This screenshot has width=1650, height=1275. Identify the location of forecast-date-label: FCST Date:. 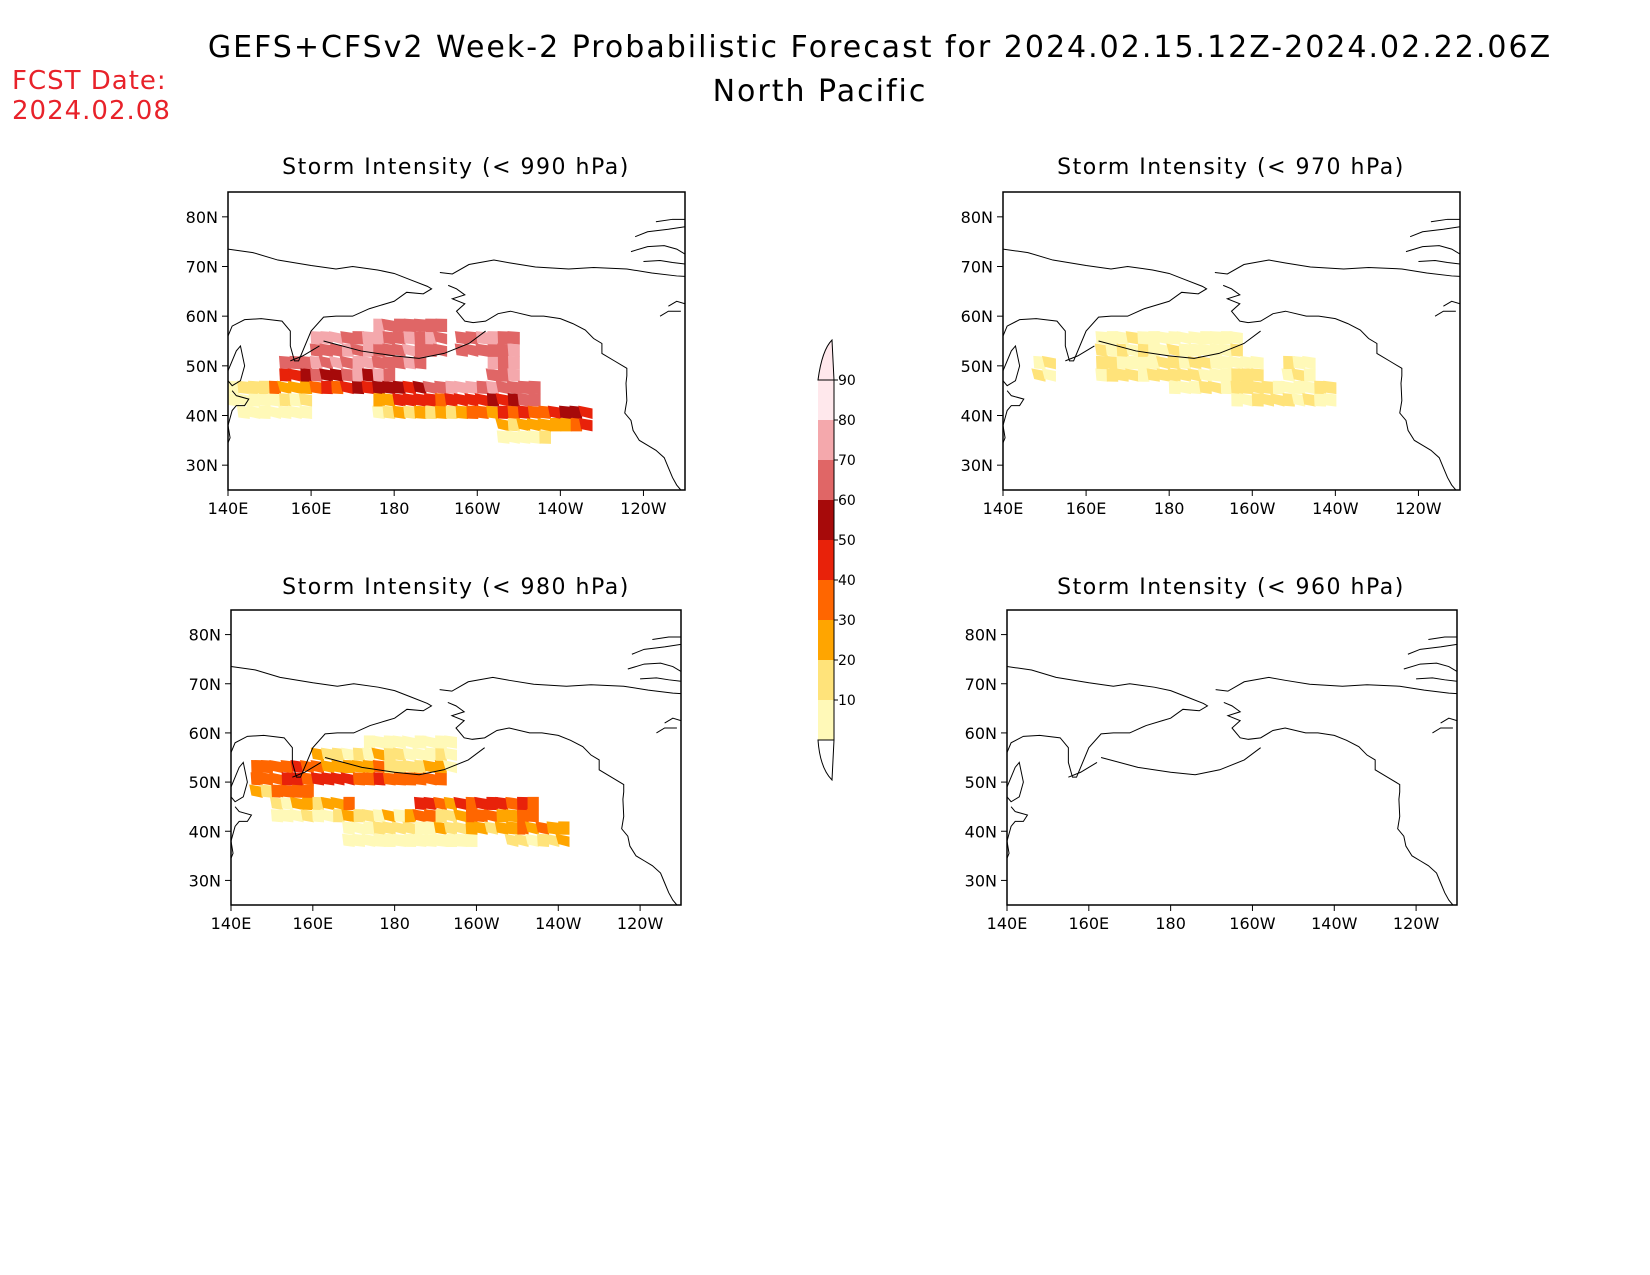
(89, 81).